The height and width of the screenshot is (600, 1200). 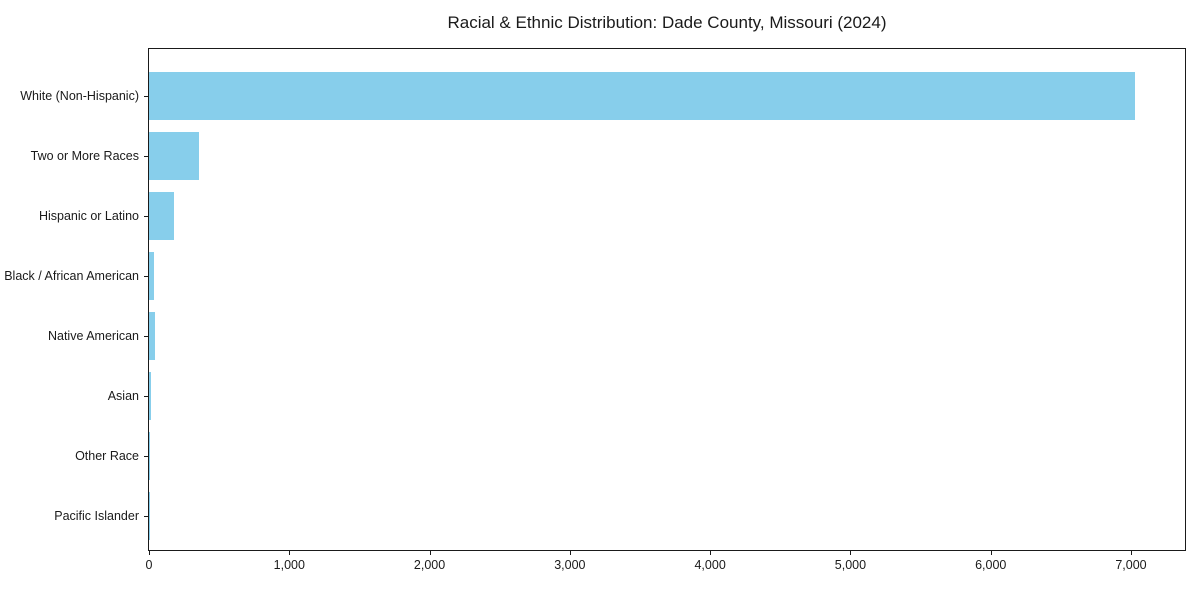 What do you see at coordinates (630, 456) in the screenshot?
I see `bar-row: Other Race` at bounding box center [630, 456].